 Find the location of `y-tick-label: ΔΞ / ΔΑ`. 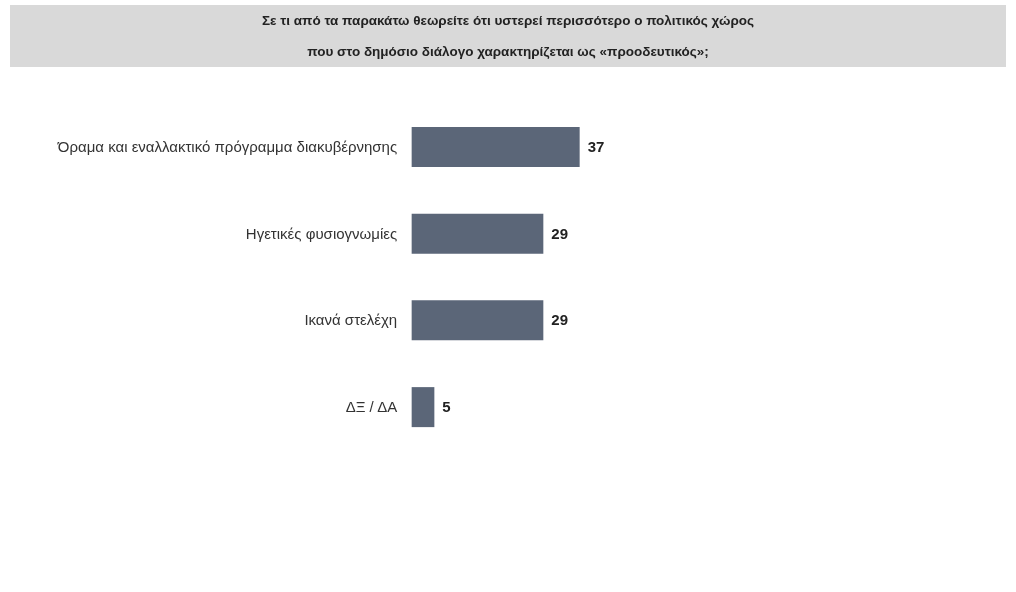

y-tick-label: ΔΞ / ΔΑ is located at coordinates (371, 407).